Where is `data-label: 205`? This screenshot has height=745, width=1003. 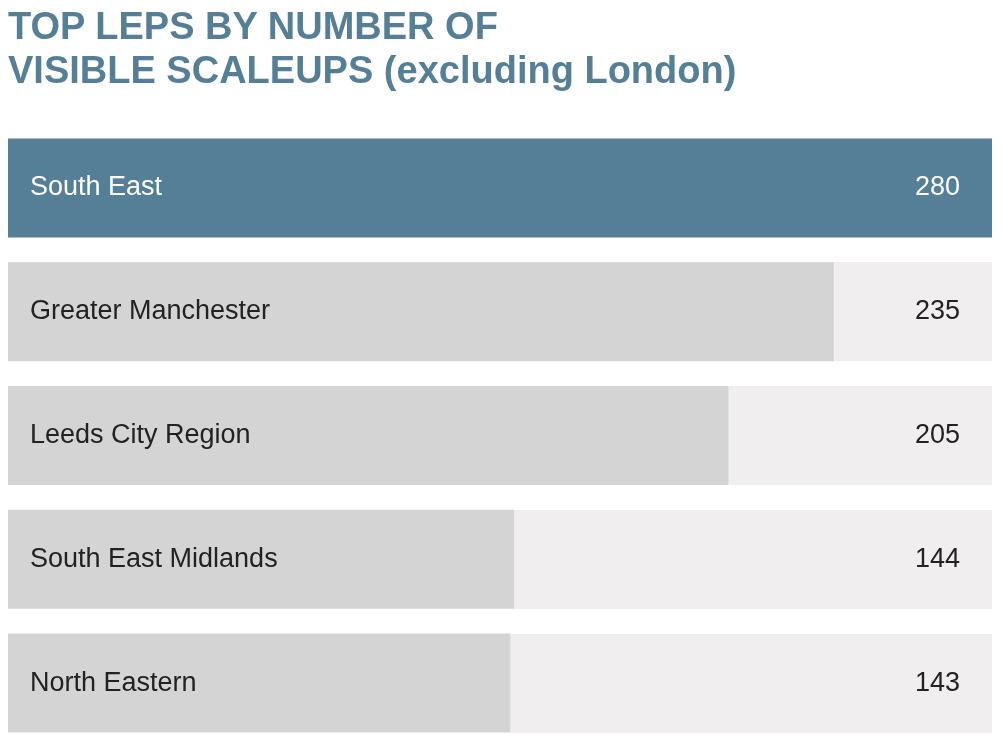
data-label: 205 is located at coordinates (937, 433).